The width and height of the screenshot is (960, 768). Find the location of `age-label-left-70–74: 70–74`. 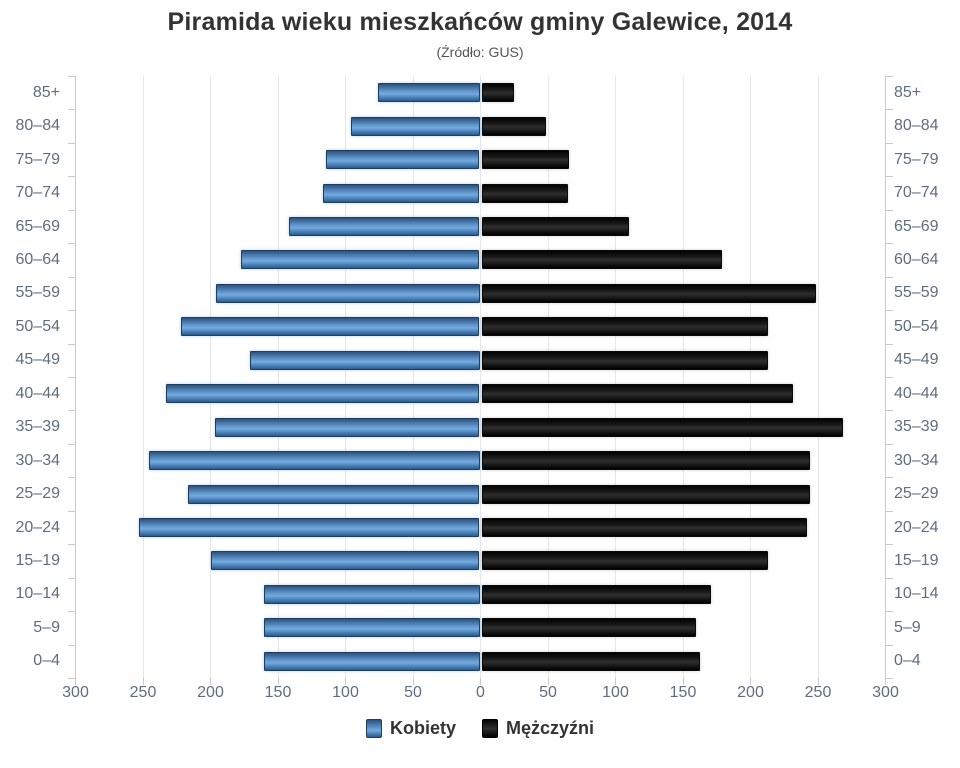

age-label-left-70–74: 70–74 is located at coordinates (38, 193).